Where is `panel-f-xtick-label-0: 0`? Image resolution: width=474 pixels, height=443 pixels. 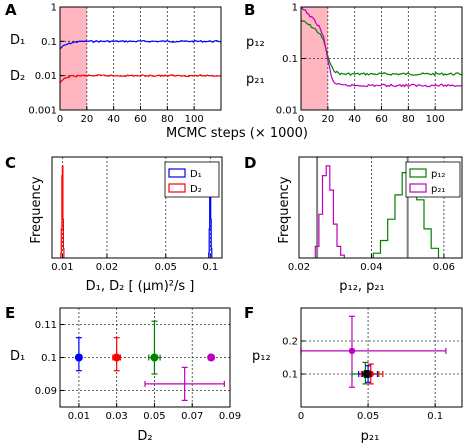
panel-f-xtick-label-0: 0 is located at coordinates (301, 416).